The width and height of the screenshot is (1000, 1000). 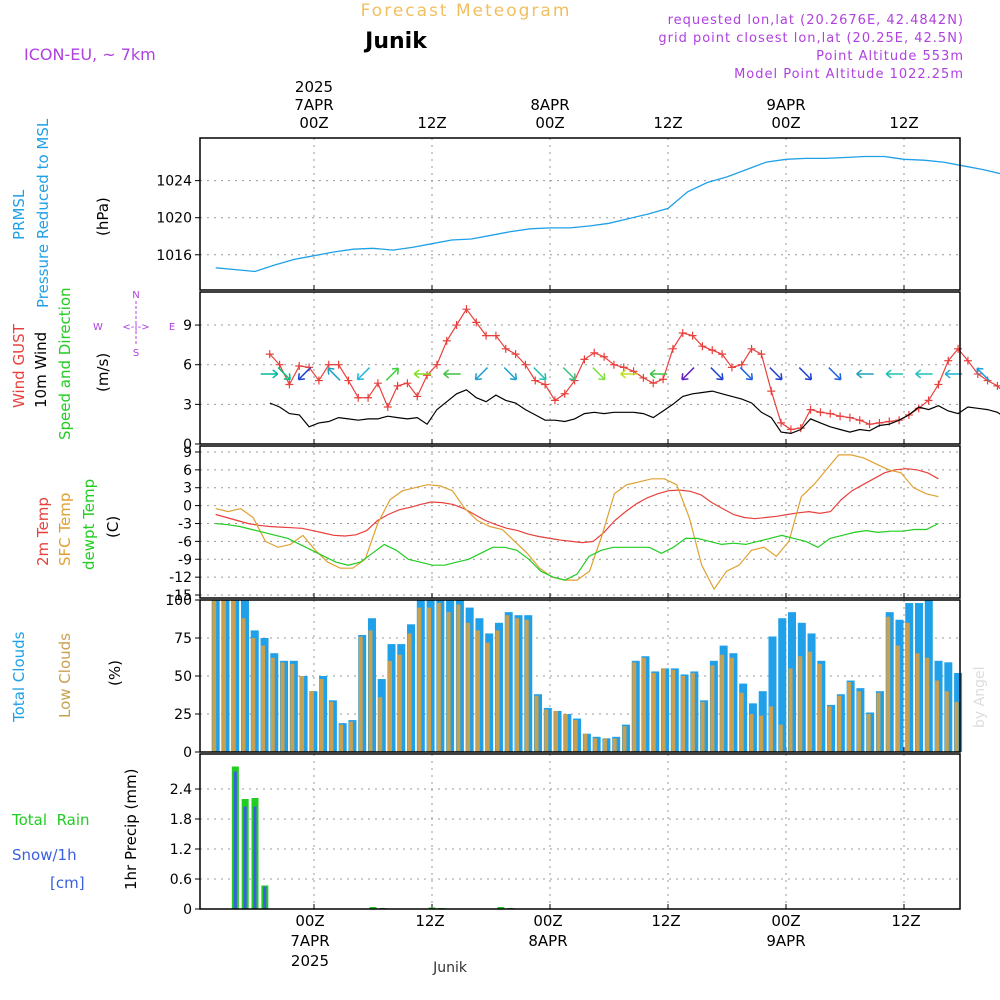 What do you see at coordinates (634, 369) in the screenshot?
I see `gust-line` at bounding box center [634, 369].